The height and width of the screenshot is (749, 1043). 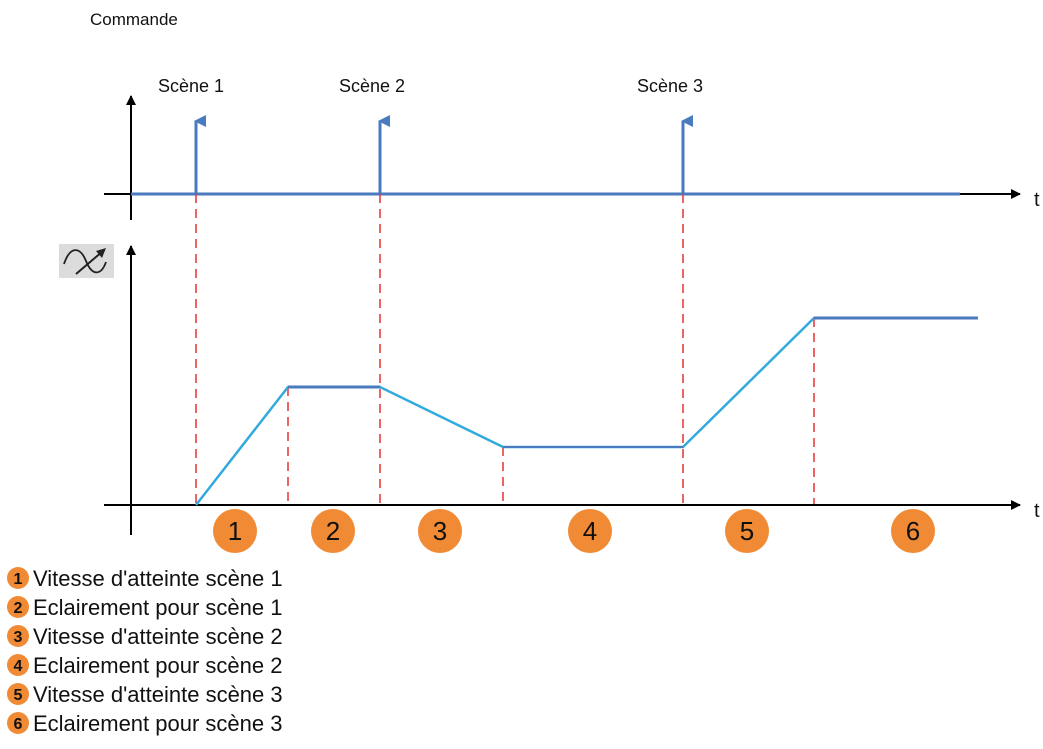 I want to click on legend-number: 6, so click(x=18, y=724).